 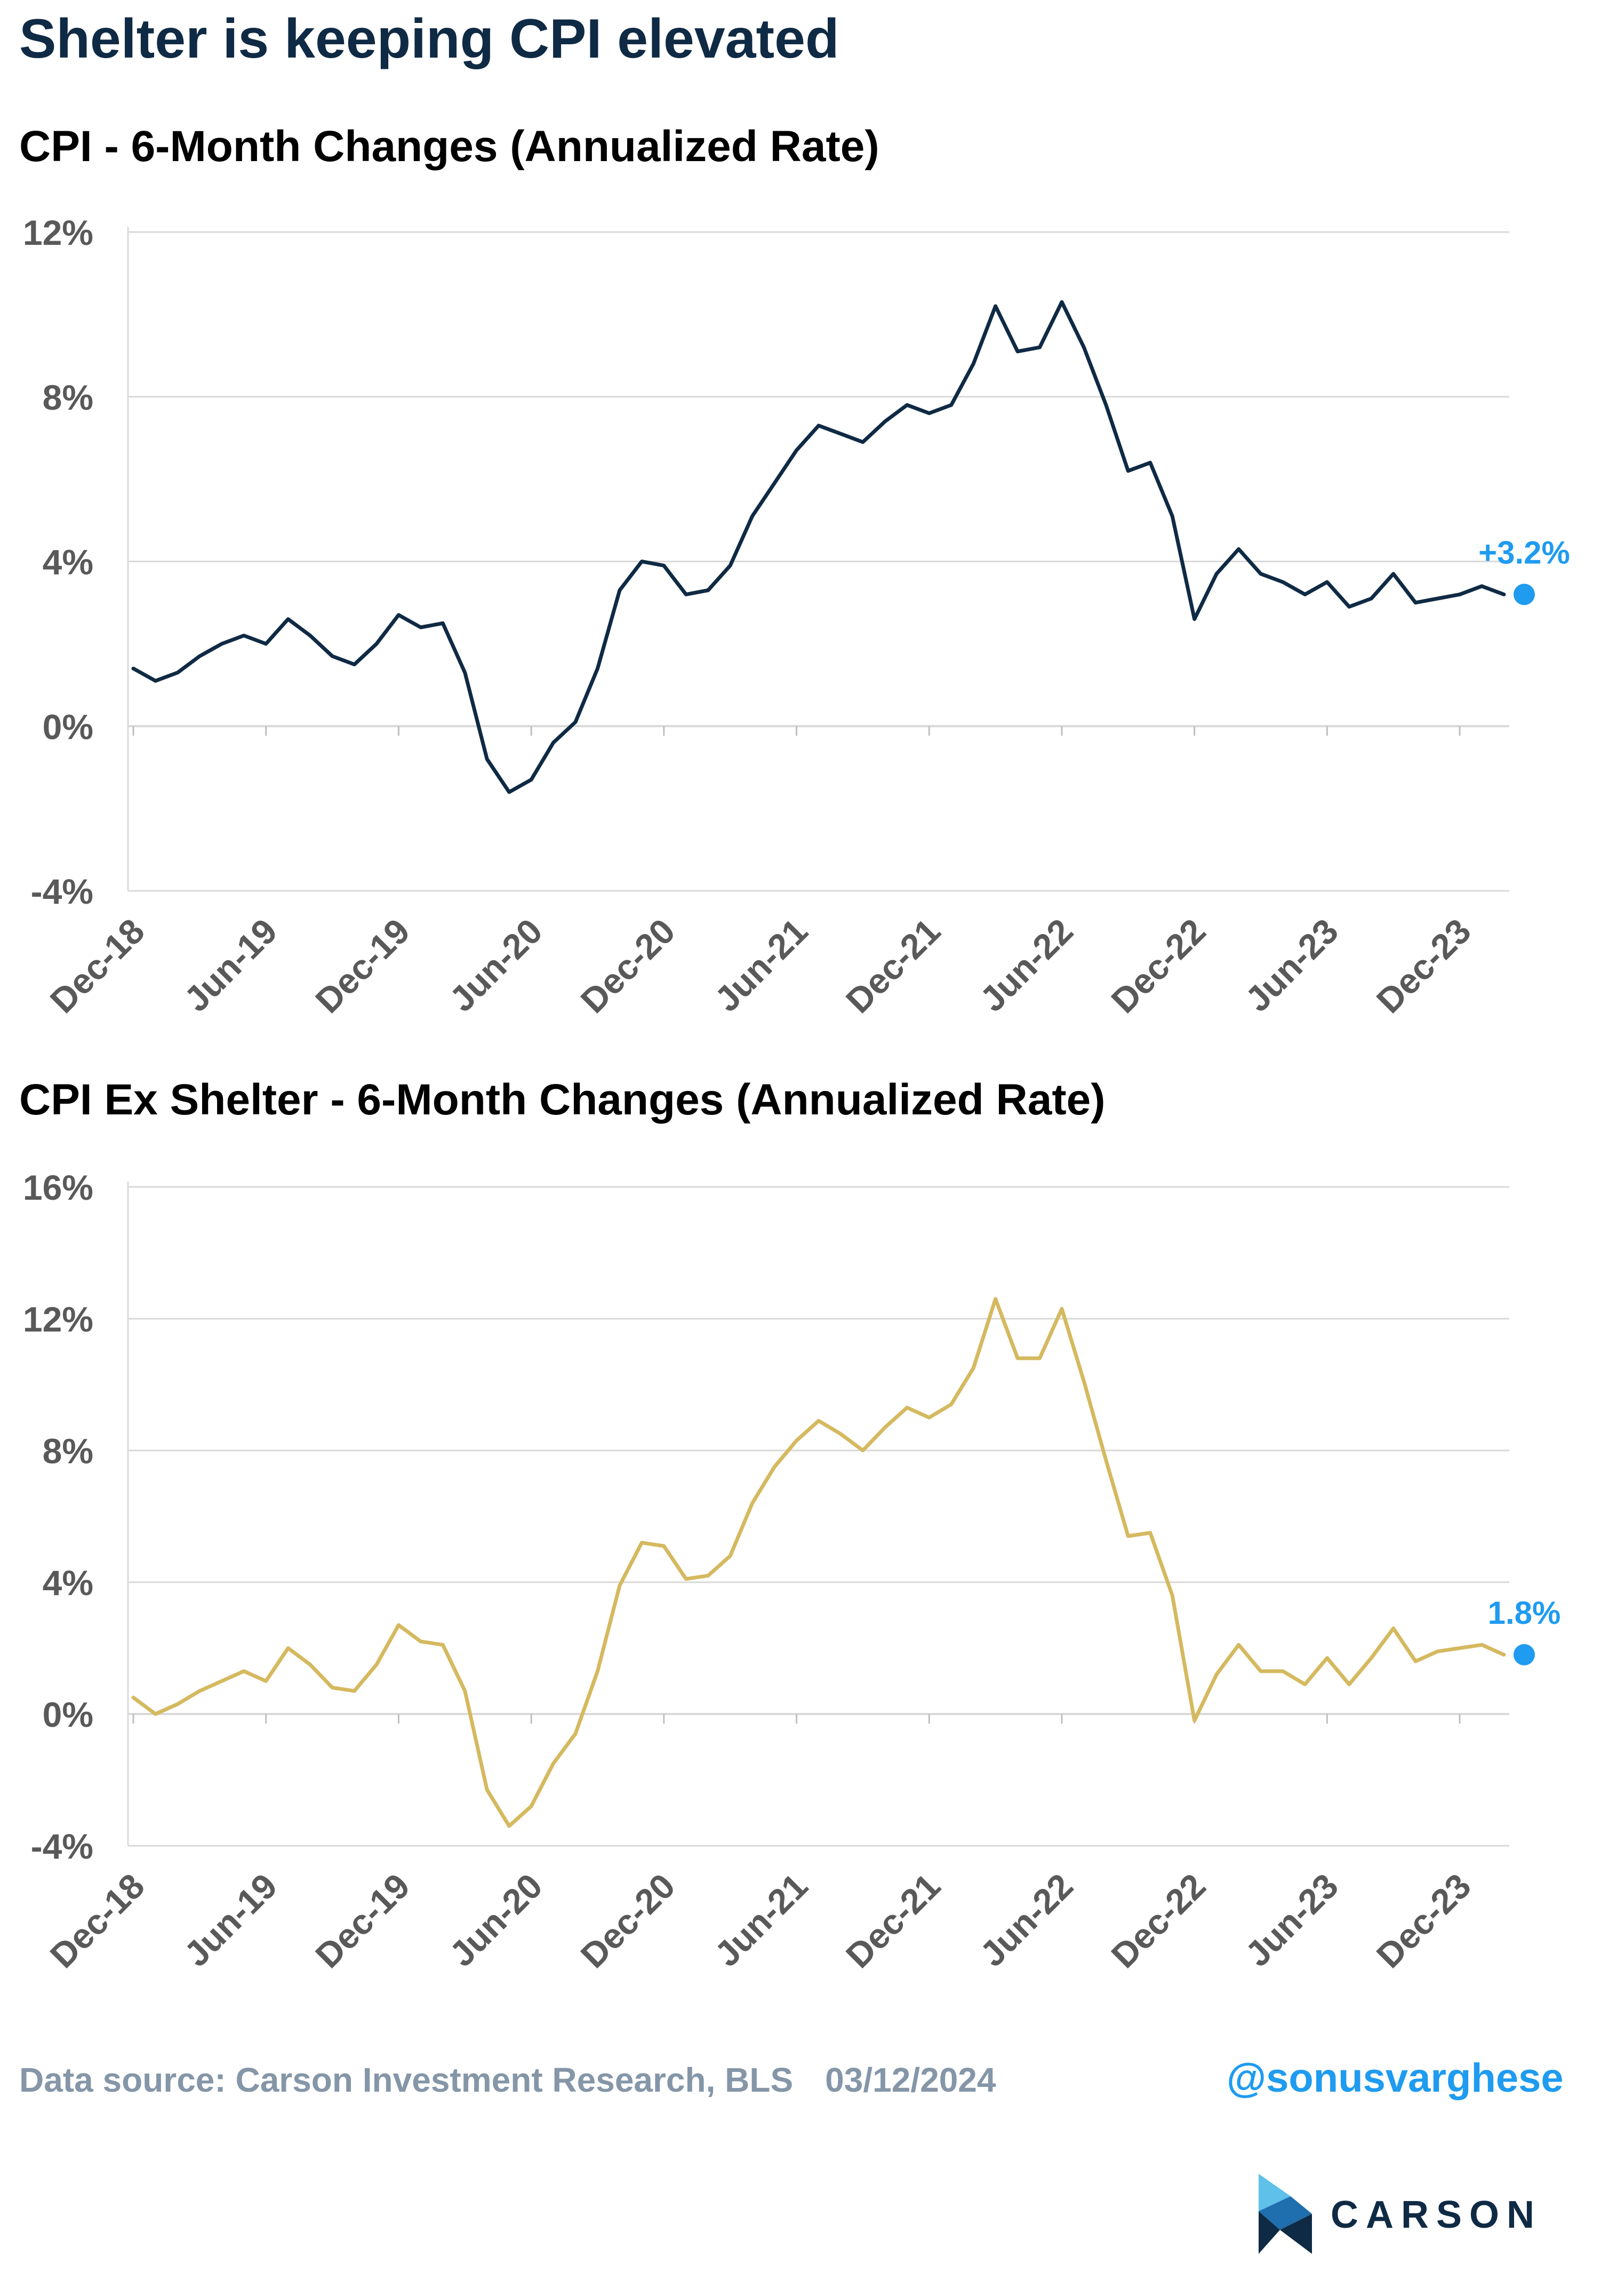 What do you see at coordinates (1292, 965) in the screenshot?
I see `cpi-x-tick-label: Jun-23` at bounding box center [1292, 965].